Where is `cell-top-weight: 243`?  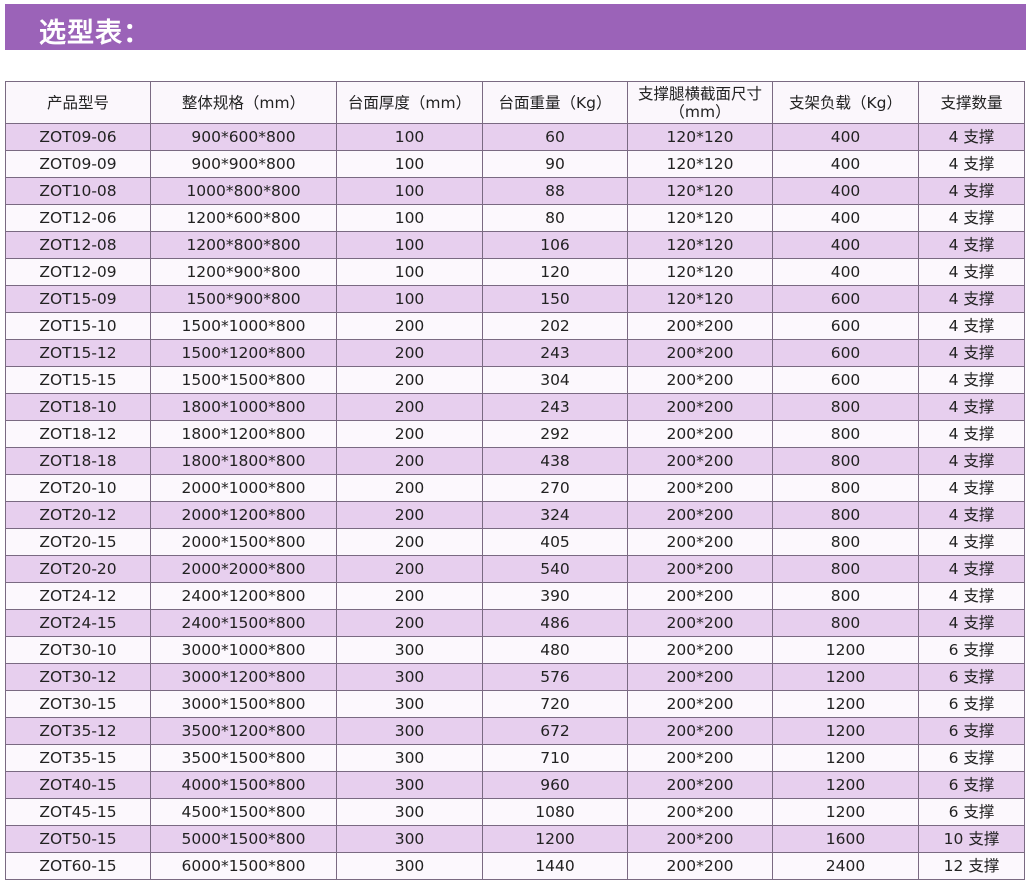
cell-top-weight: 243 is located at coordinates (555, 407).